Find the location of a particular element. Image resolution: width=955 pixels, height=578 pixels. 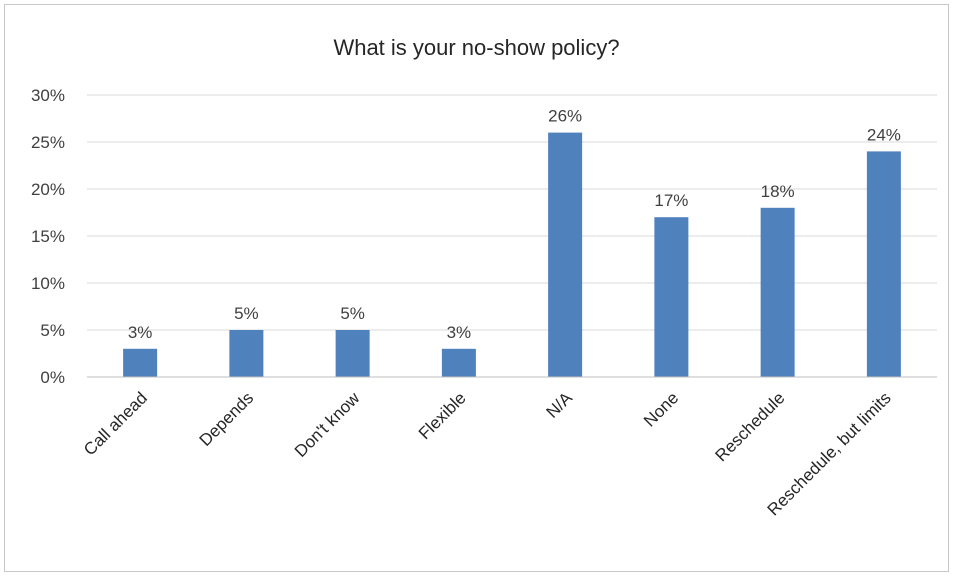

y-tick-label: 0% is located at coordinates (52, 377).